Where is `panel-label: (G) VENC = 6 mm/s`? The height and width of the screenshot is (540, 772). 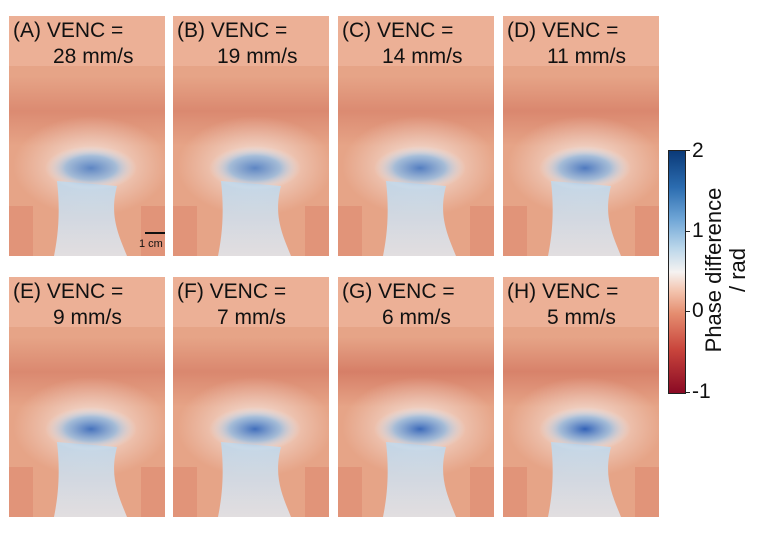 panel-label: (G) VENC = 6 mm/s is located at coordinates (398, 305).